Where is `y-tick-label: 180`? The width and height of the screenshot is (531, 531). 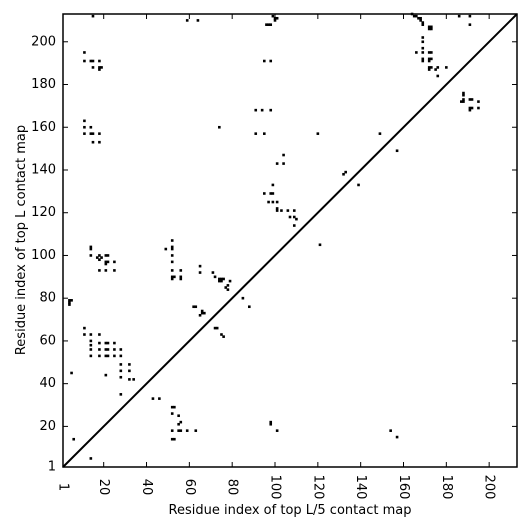
y-tick-label: 180 is located at coordinates (43, 84).